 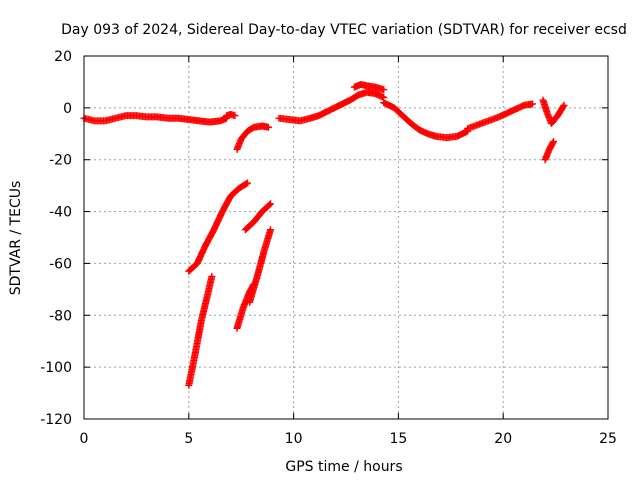 What do you see at coordinates (188, 439) in the screenshot?
I see `x-tick-label: 5` at bounding box center [188, 439].